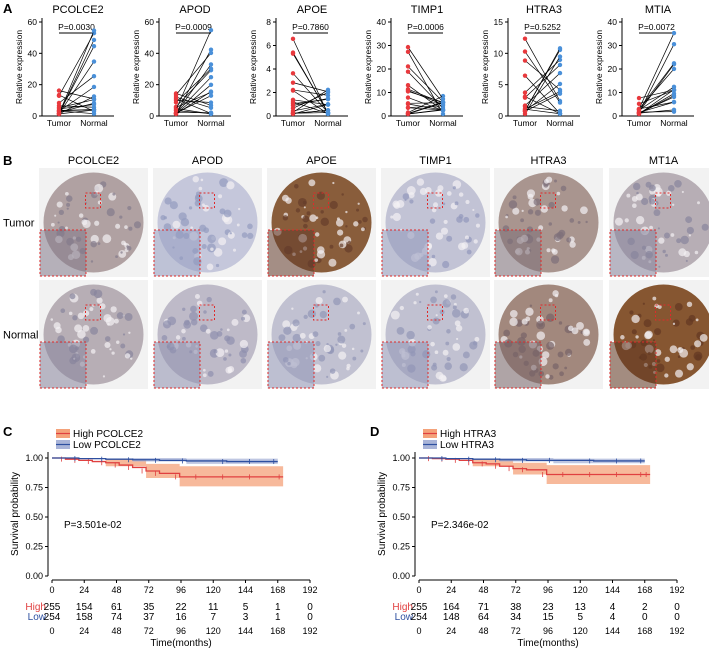 Image resolution: width=709 pixels, height=649 pixels. I want to click on panel-label-d: D, so click(374, 431).